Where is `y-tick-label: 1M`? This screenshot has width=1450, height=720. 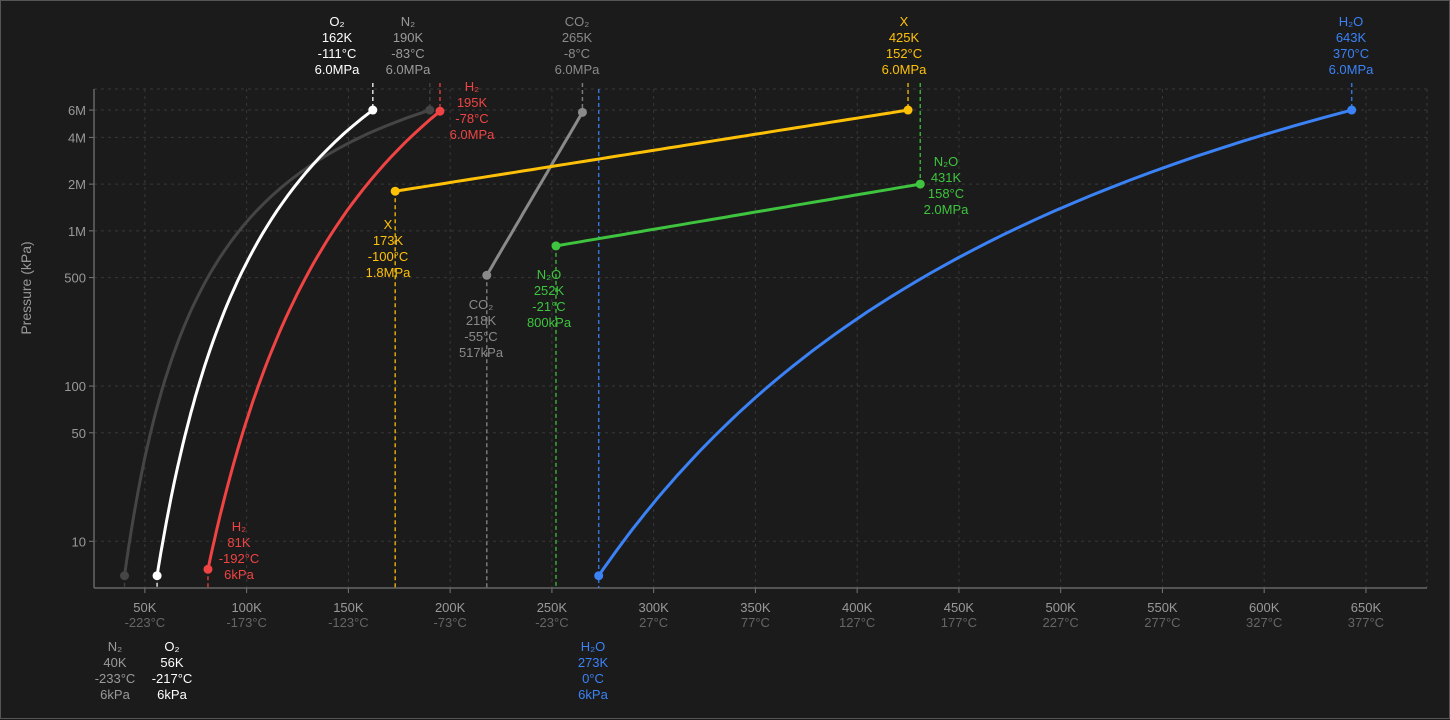
y-tick-label: 1M is located at coordinates (77, 231).